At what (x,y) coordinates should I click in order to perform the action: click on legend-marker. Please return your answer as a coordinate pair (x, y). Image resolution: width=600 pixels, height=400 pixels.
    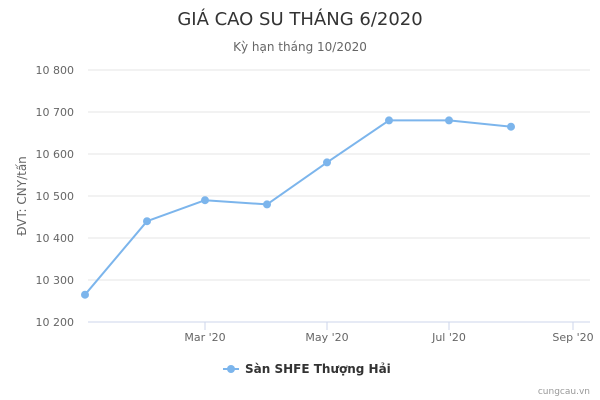
    Looking at the image, I should click on (231, 369).